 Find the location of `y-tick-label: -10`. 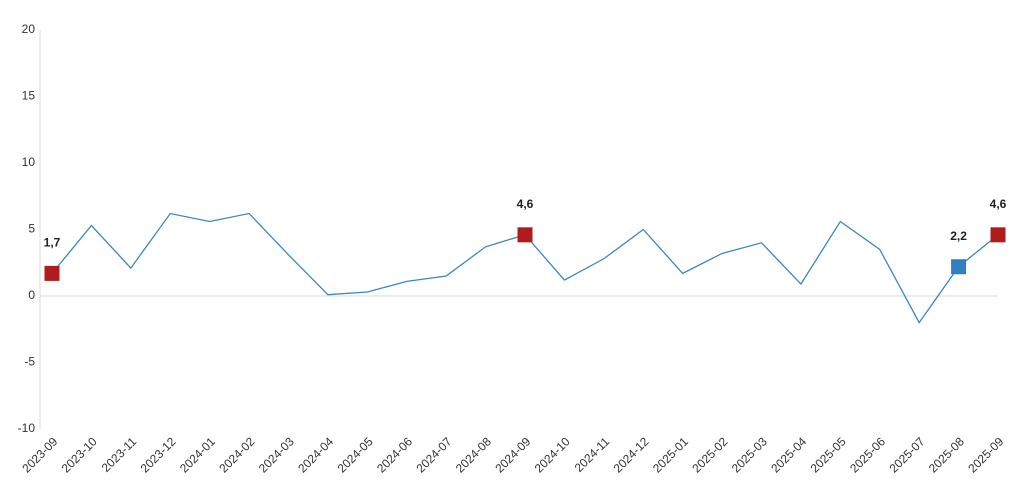

y-tick-label: -10 is located at coordinates (27, 428).